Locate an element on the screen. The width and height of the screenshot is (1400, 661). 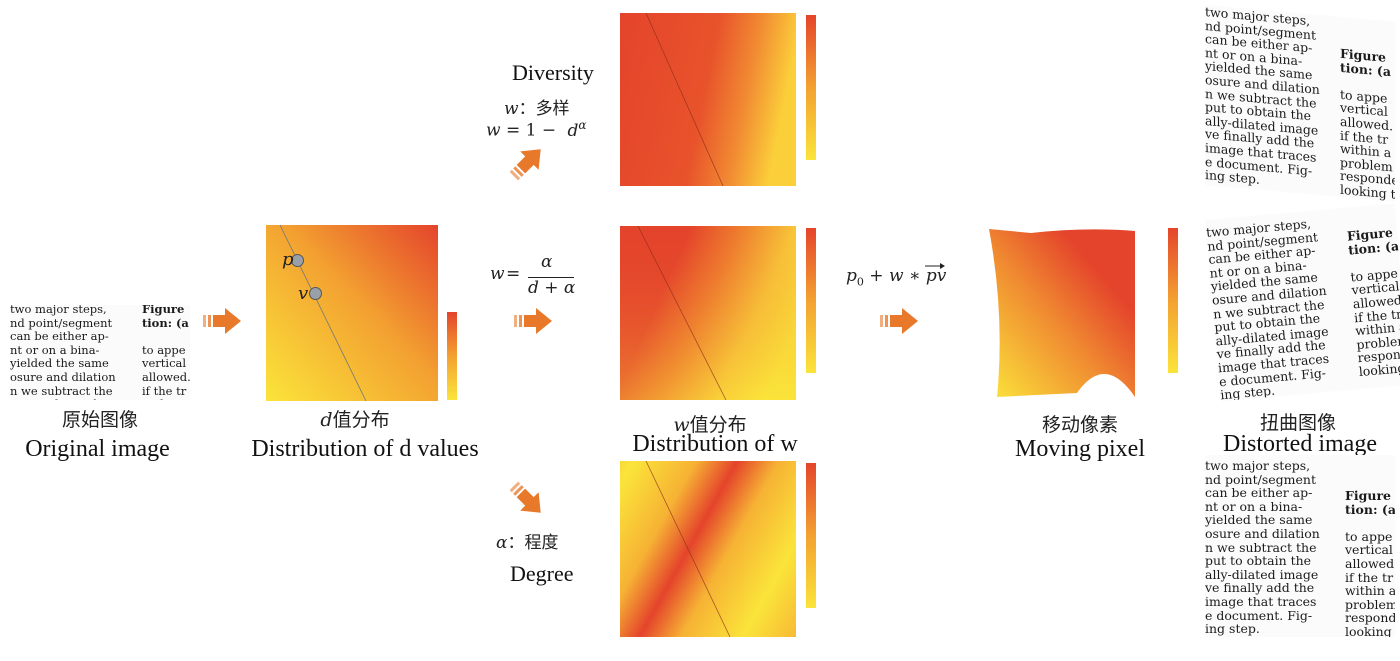
d-caption-en: Distribution of d values is located at coordinates (365, 449).